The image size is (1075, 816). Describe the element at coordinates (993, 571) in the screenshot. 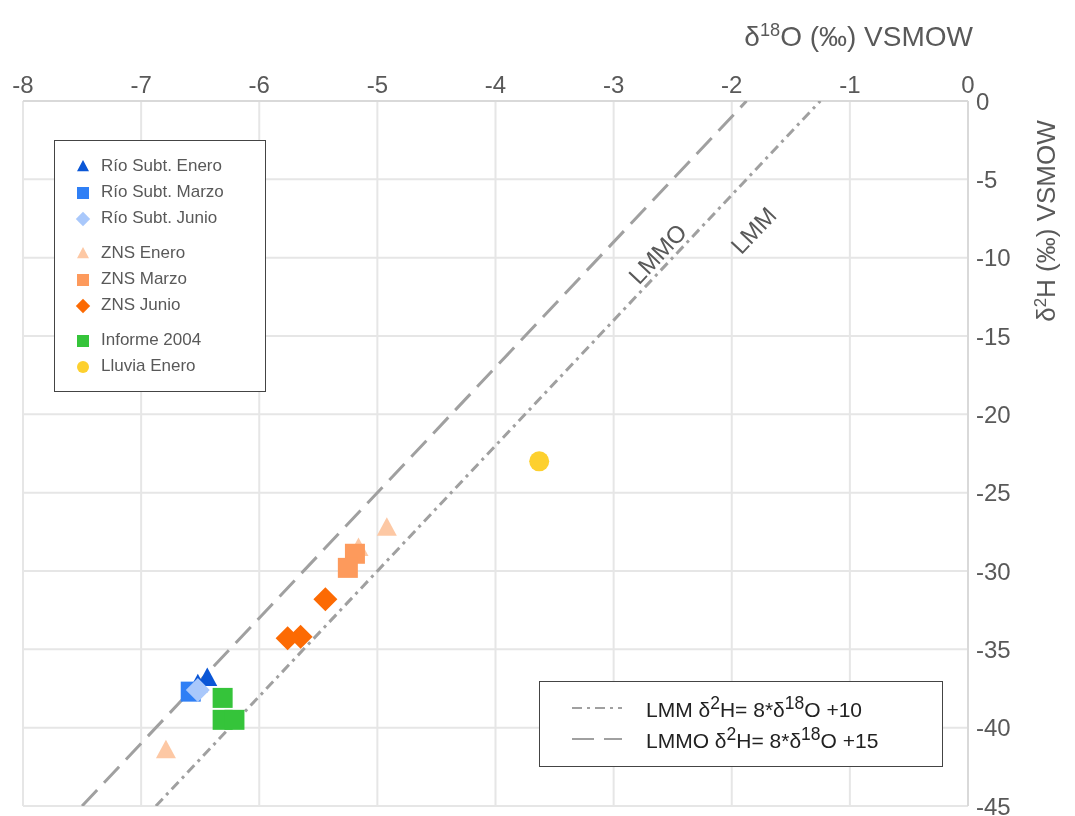

I see `y-tick-label: -30` at that location.